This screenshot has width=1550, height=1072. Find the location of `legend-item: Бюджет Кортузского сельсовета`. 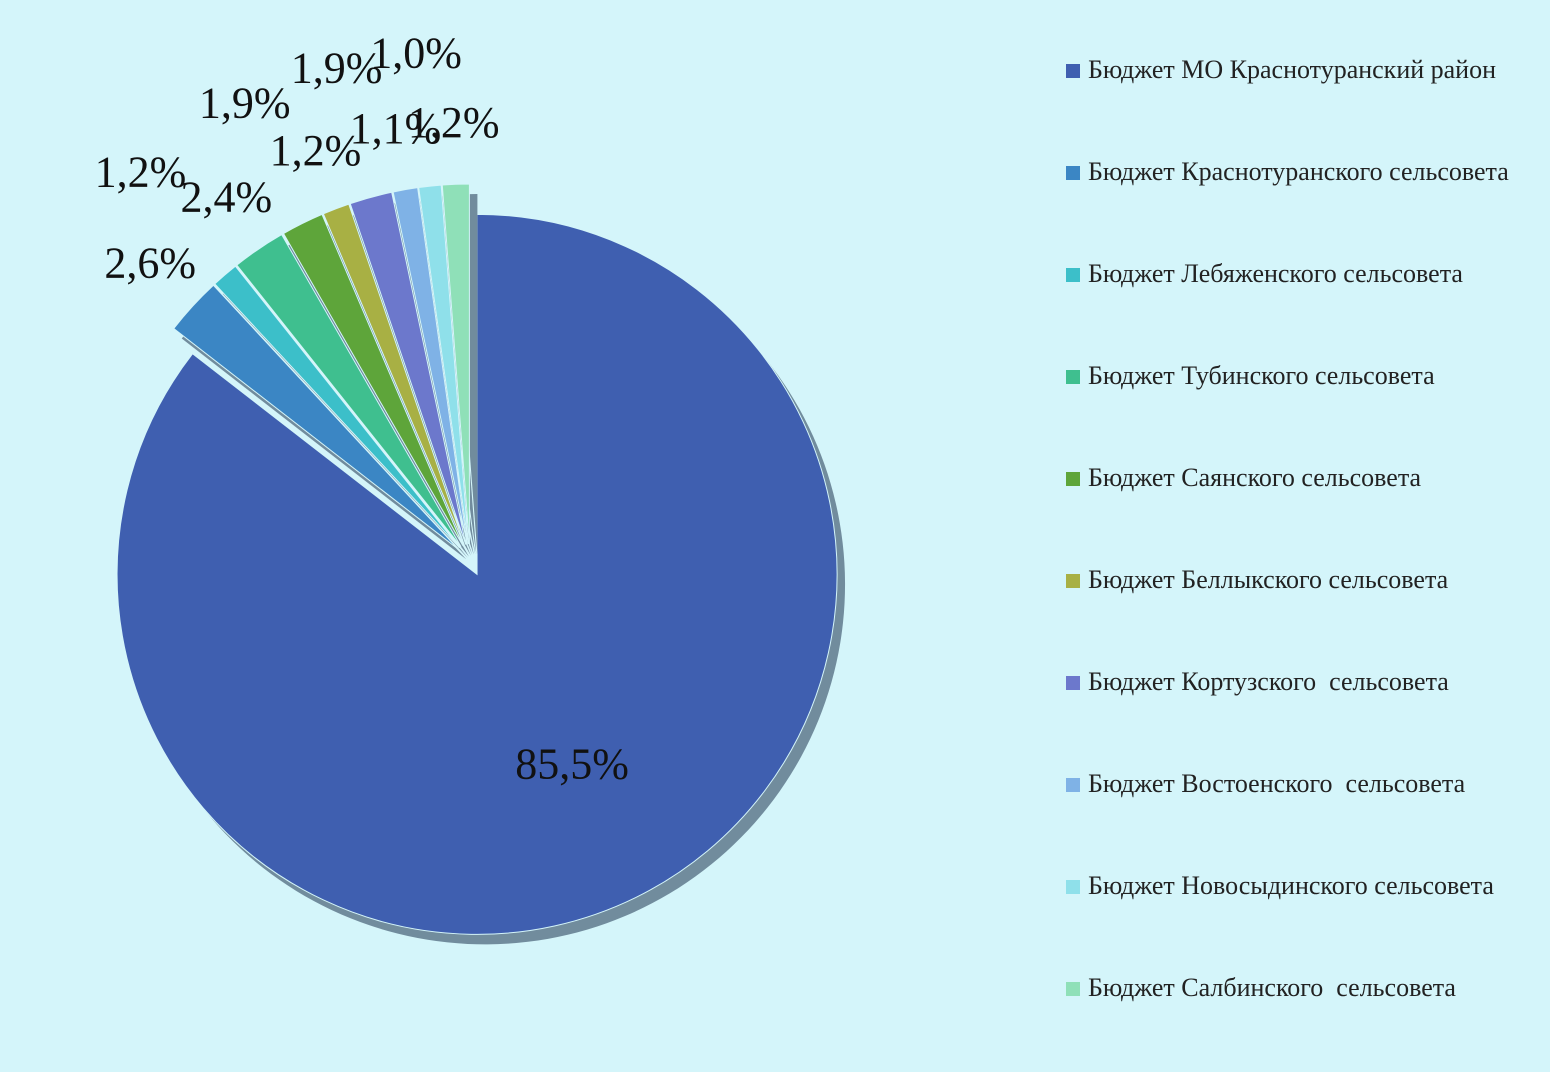

legend-item: Бюджет Кортузского сельсовета is located at coordinates (1304, 715).